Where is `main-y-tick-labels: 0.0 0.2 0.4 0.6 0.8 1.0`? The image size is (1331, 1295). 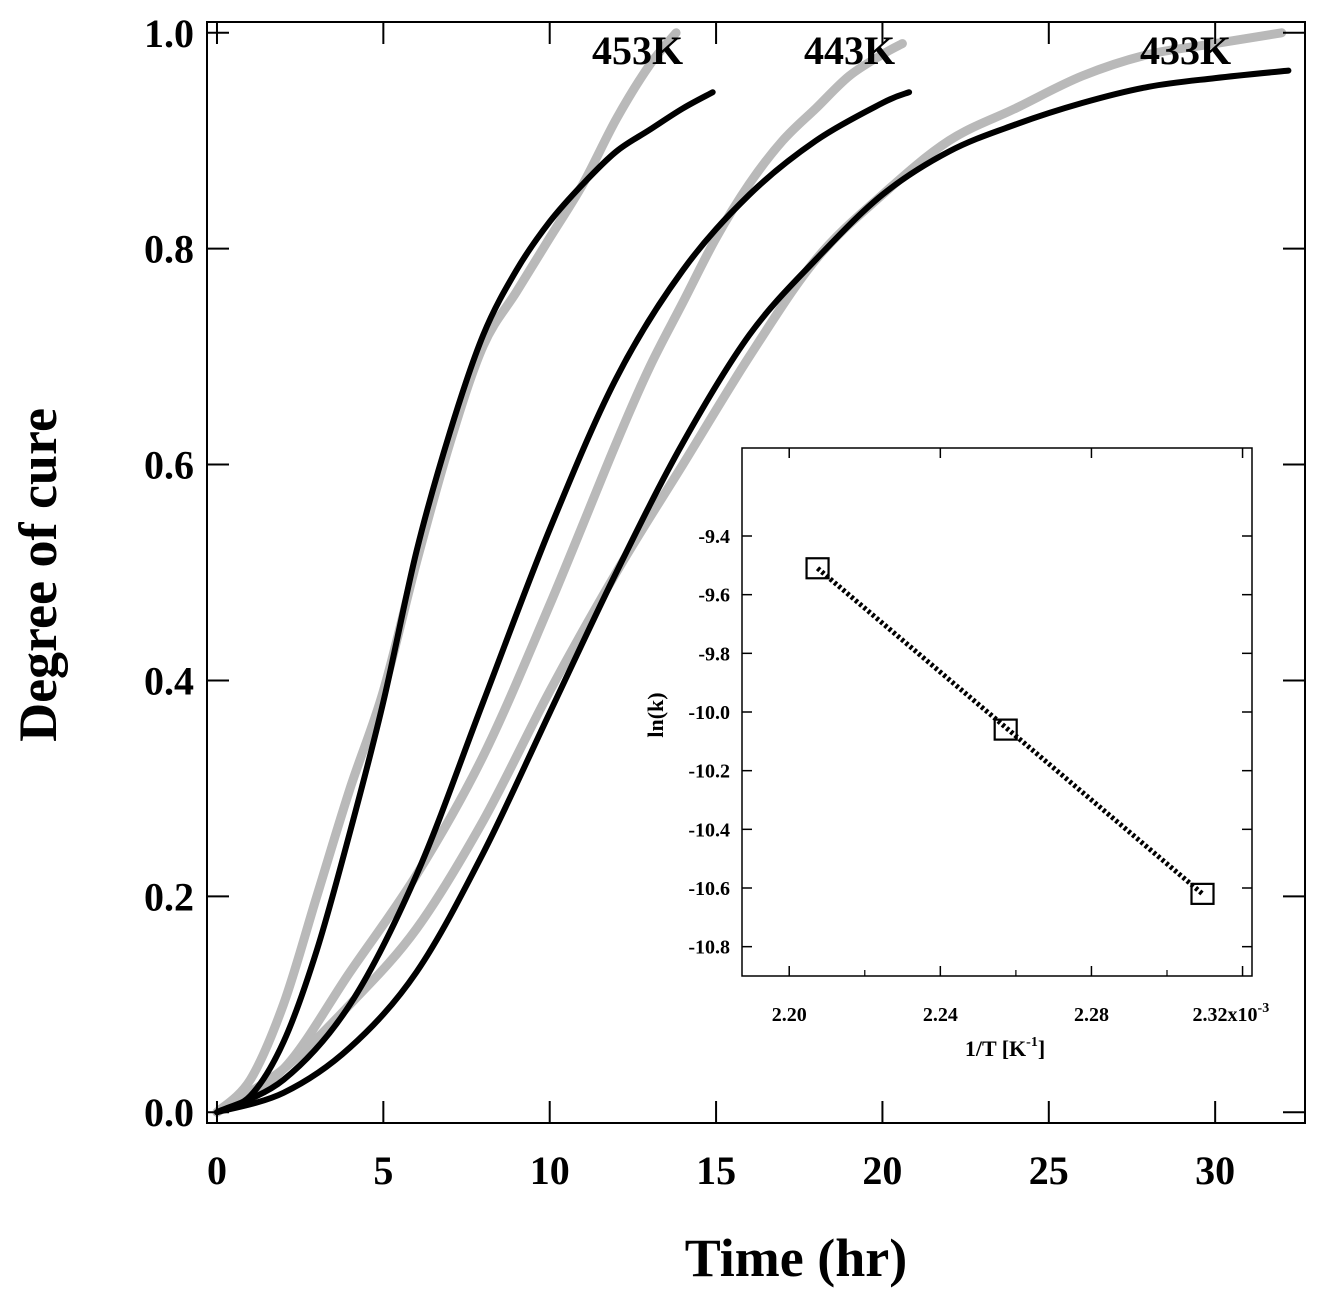
main-y-tick-labels: 0.0 0.2 0.4 0.6 0.8 1.0 is located at coordinates (169, 573).